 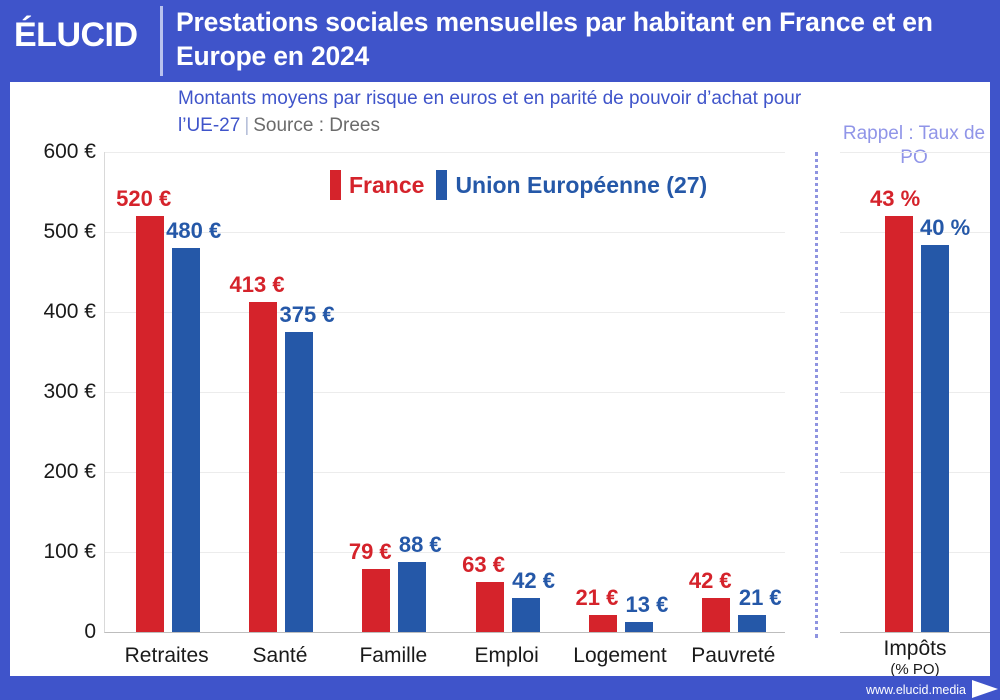 What do you see at coordinates (335, 185) in the screenshot?
I see `legend-swatch-france` at bounding box center [335, 185].